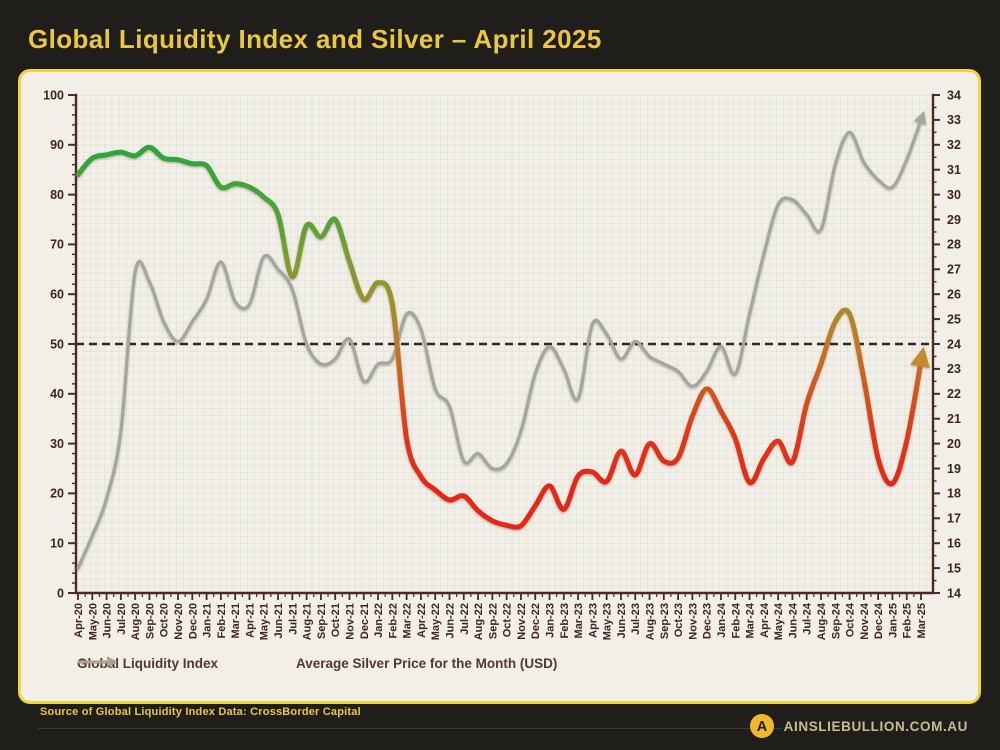  What do you see at coordinates (97, 662) in the screenshot?
I see `silver-arrow-icon` at bounding box center [97, 662].